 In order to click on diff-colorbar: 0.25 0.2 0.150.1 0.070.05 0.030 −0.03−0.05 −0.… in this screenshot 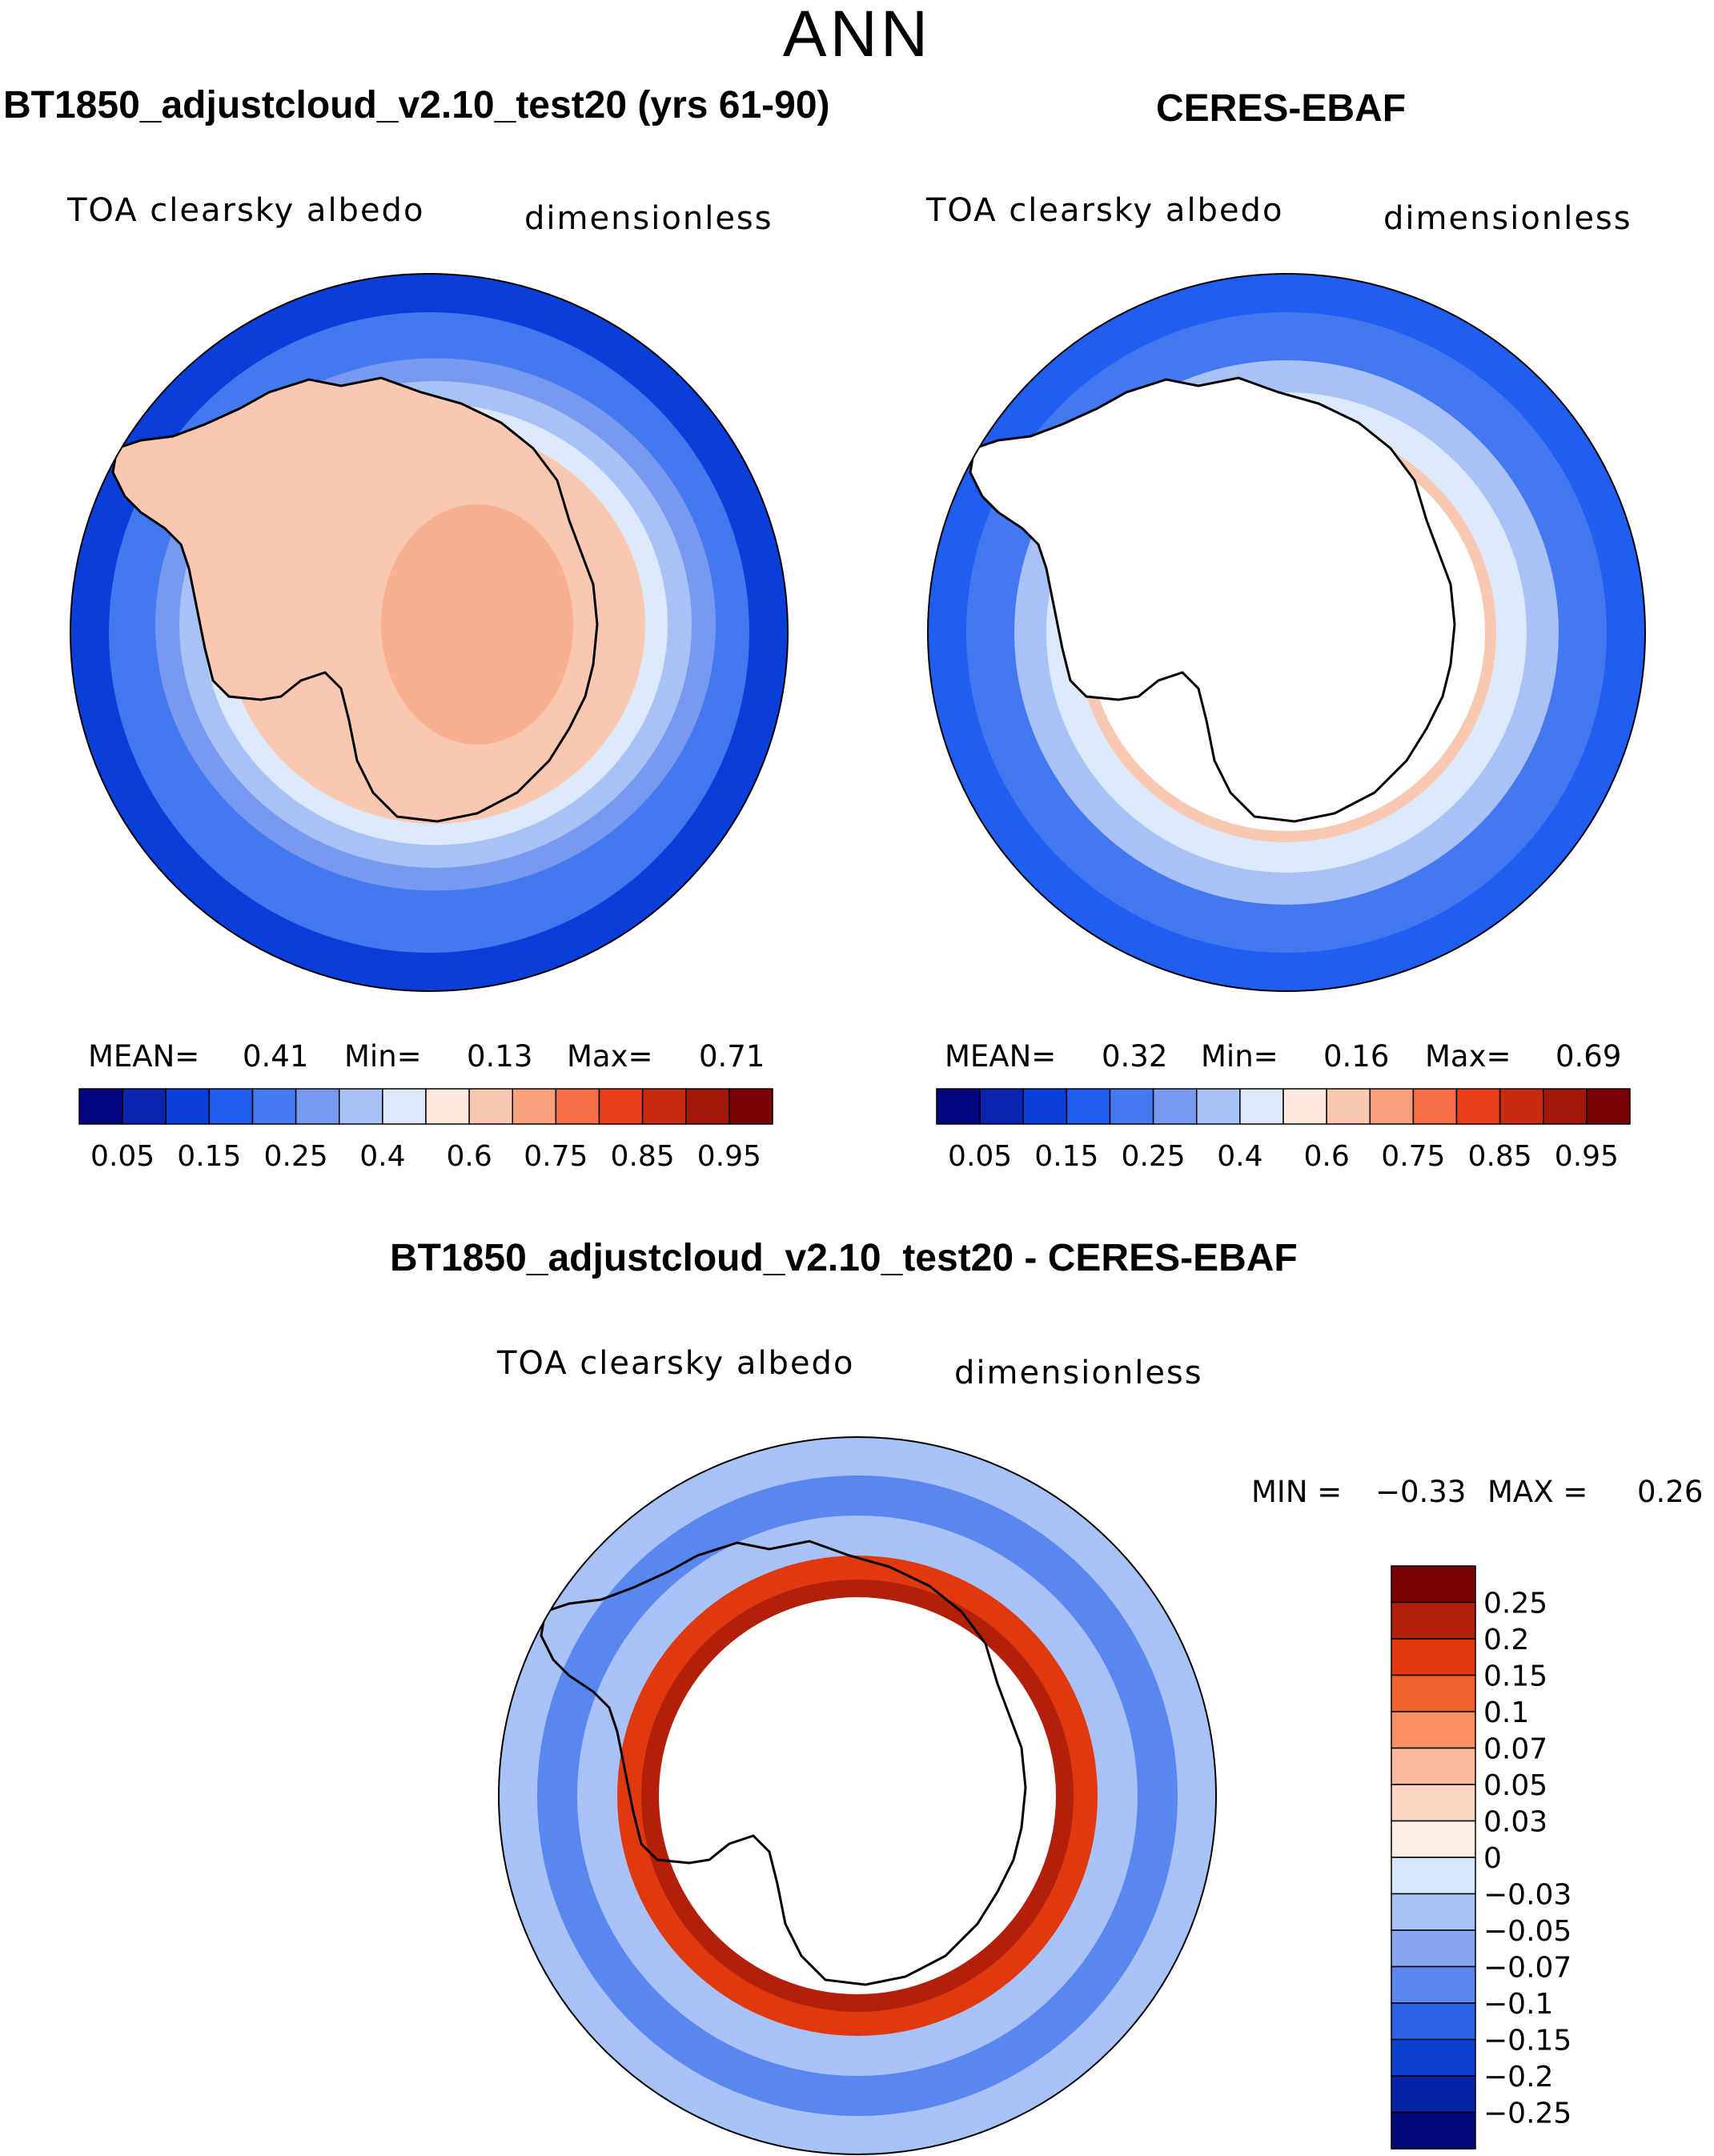, I will do `click(1481, 1857)`.